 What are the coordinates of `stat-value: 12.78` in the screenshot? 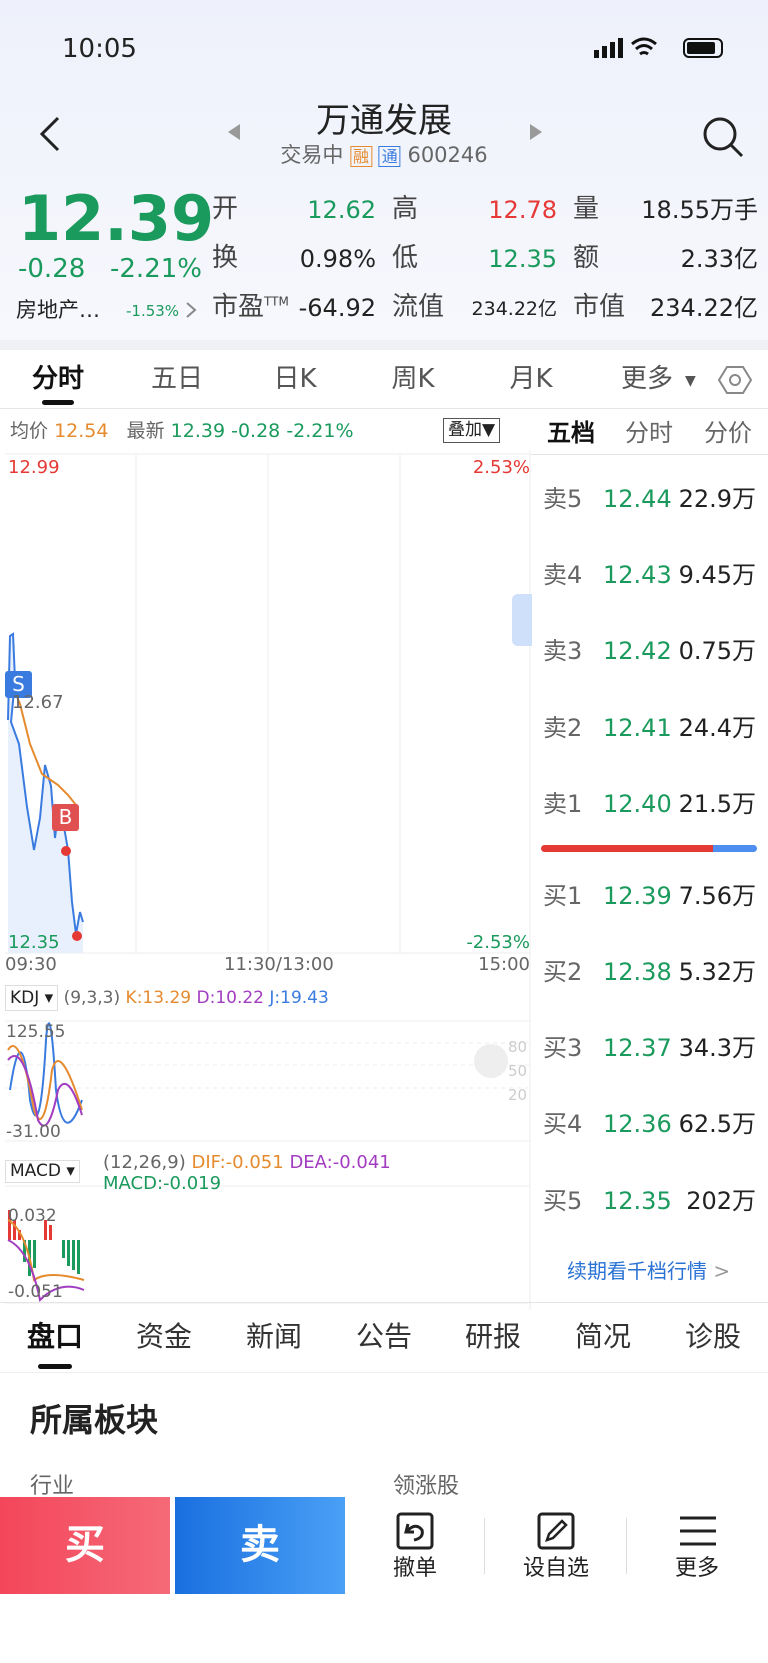 It's located at (522, 210).